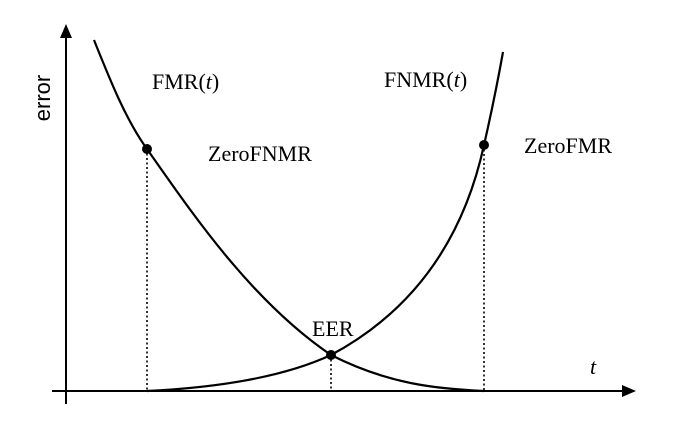  What do you see at coordinates (593, 366) in the screenshot?
I see `x-axis-label: t` at bounding box center [593, 366].